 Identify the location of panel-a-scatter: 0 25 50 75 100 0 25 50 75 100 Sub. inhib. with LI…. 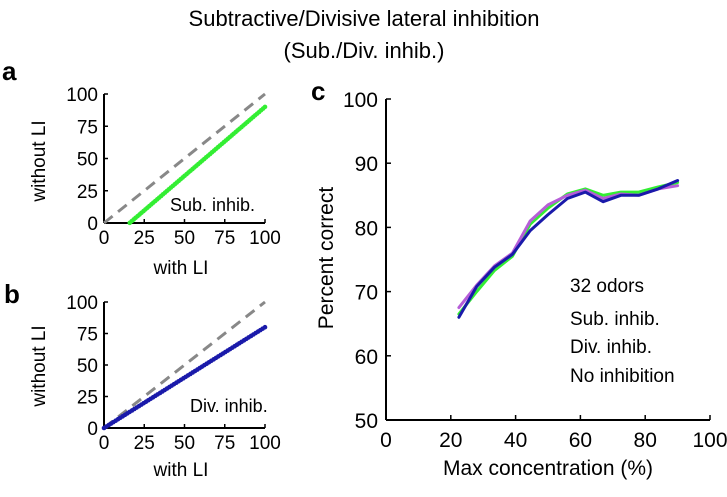
(155, 182).